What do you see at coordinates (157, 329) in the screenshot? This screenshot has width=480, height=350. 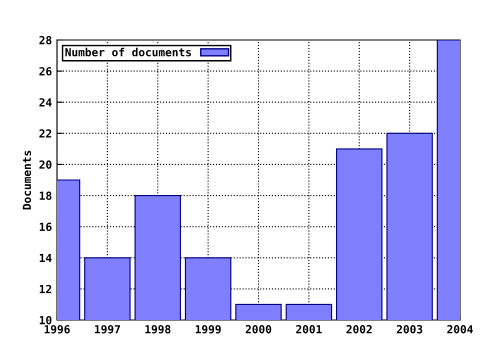 I see `x-tick-label: 1998` at bounding box center [157, 329].